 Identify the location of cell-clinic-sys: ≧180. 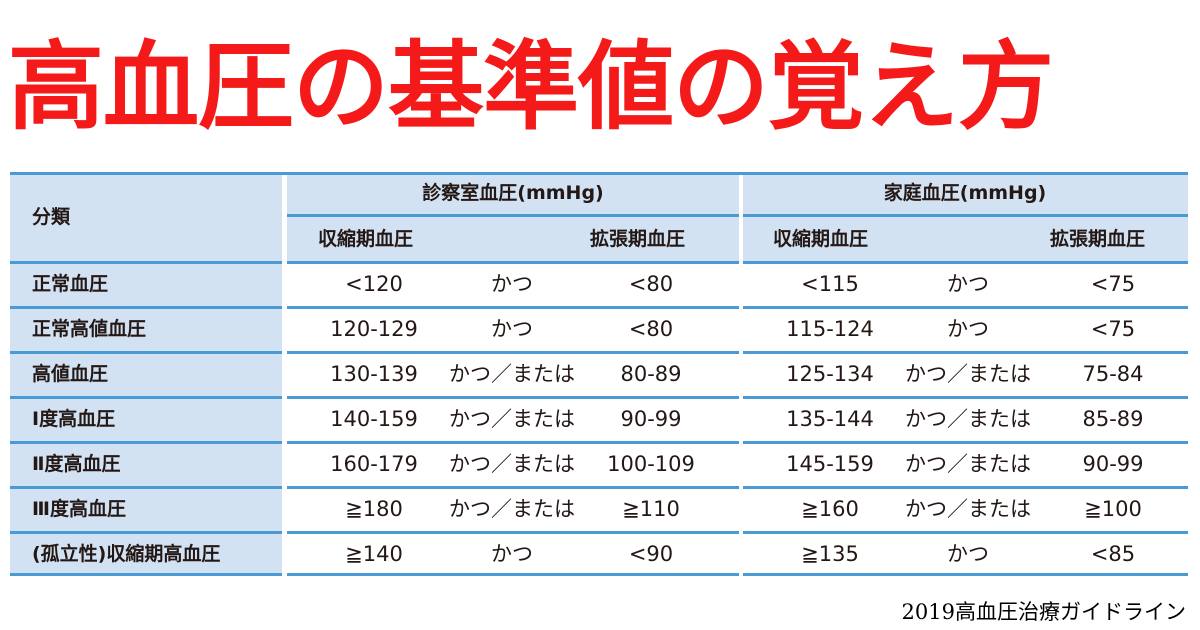
(374, 509).